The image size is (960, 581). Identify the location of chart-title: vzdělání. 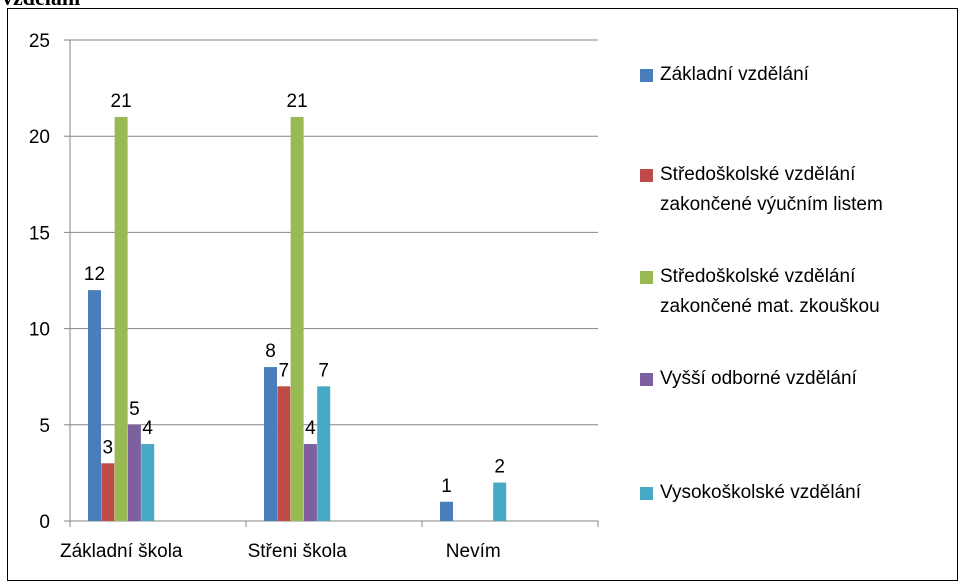
(41, 5).